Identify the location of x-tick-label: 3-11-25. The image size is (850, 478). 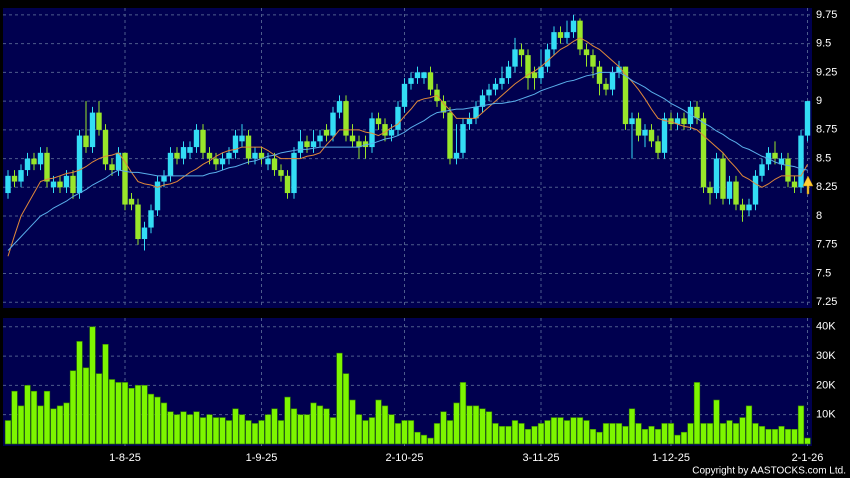
(540, 458).